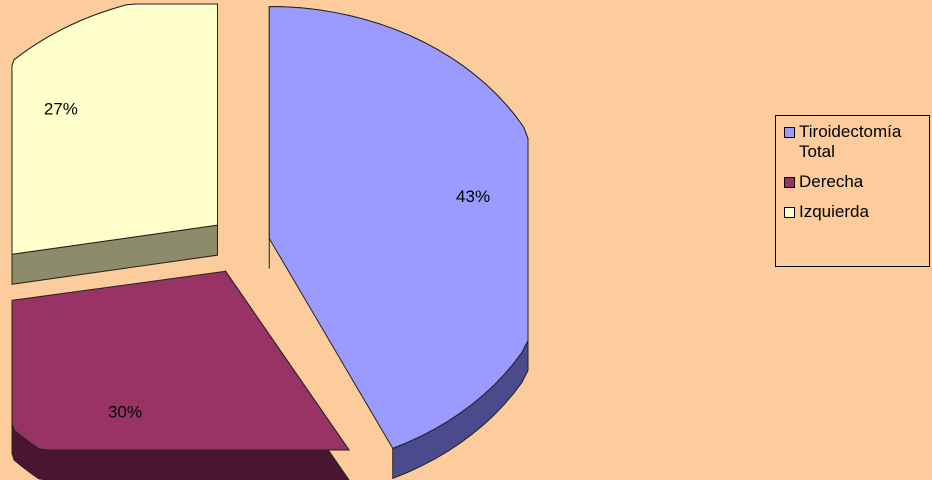 This screenshot has width=932, height=480. I want to click on legend-item-tiroidectomia: Tiroidectomía Total, so click(856, 142).